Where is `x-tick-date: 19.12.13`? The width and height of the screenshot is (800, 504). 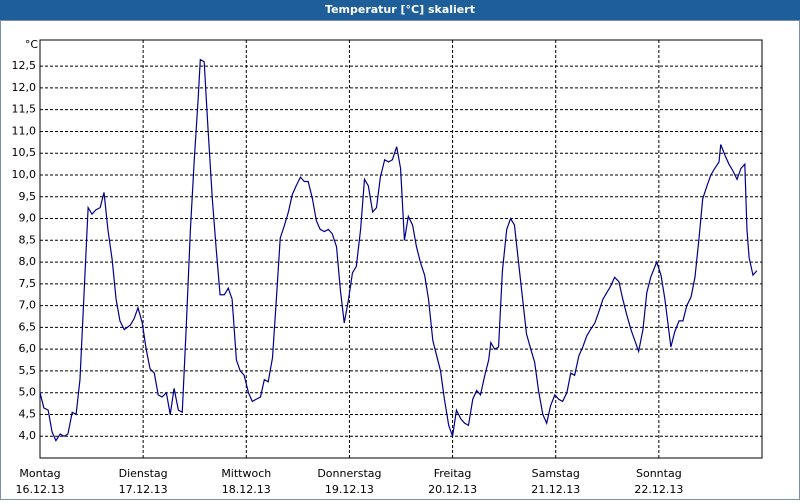
x-tick-date: 19.12.13 is located at coordinates (349, 489).